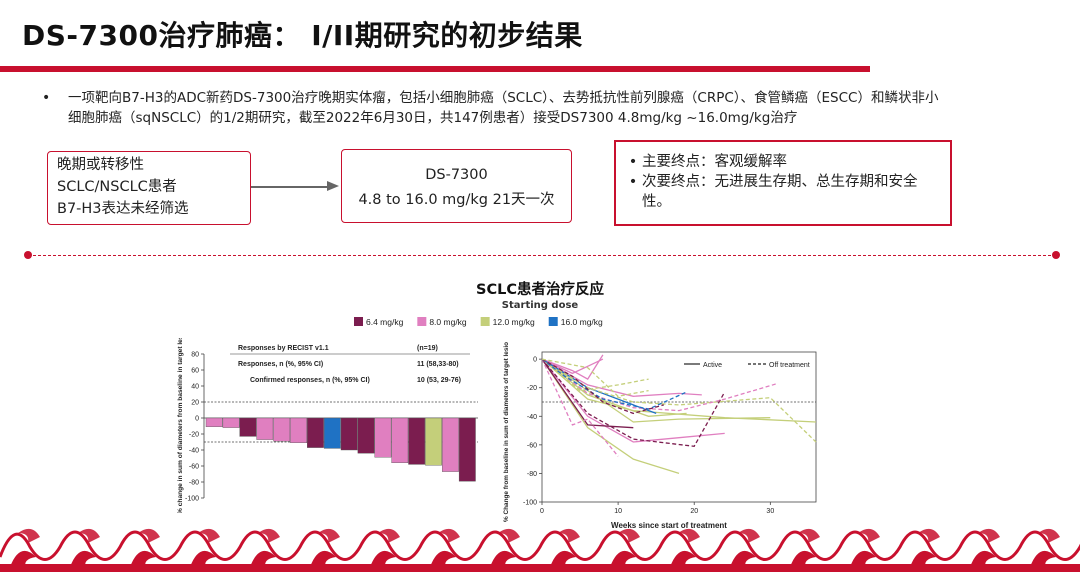 The height and width of the screenshot is (572, 1080). What do you see at coordinates (194, 435) in the screenshot?
I see `waterfall-ytick-label: -20` at bounding box center [194, 435].